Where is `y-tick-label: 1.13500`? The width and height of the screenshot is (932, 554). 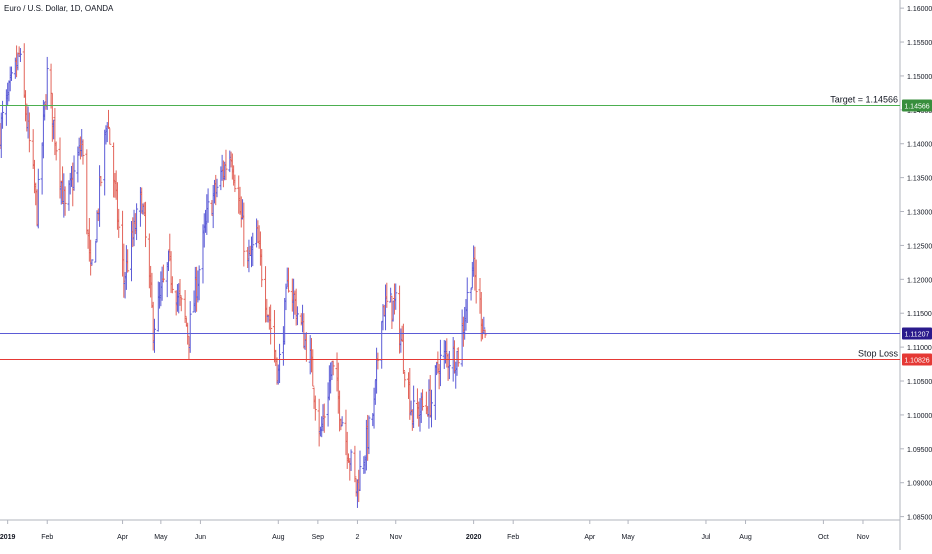 y-tick-label: 1.13500 is located at coordinates (919, 179).